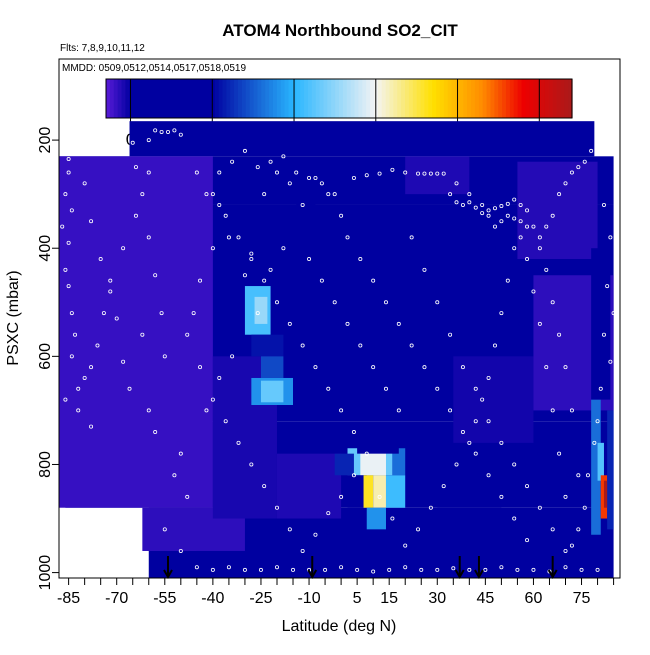 The width and height of the screenshot is (650, 655). Describe the element at coordinates (68, 598) in the screenshot. I see `x-tick-label: -85` at that location.